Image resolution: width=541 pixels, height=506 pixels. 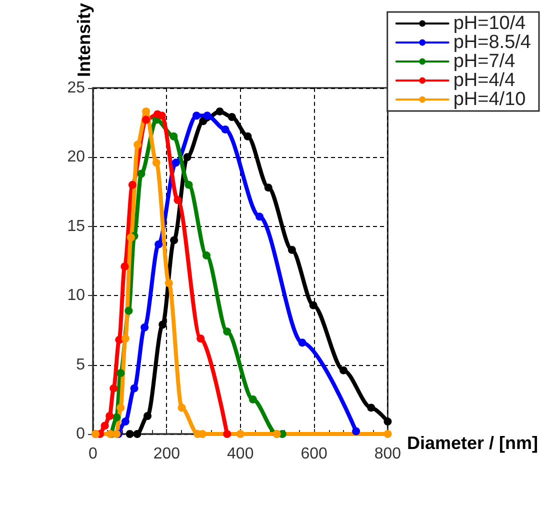 What do you see at coordinates (166, 454) in the screenshot?
I see `x-tick-label: 200` at bounding box center [166, 454].